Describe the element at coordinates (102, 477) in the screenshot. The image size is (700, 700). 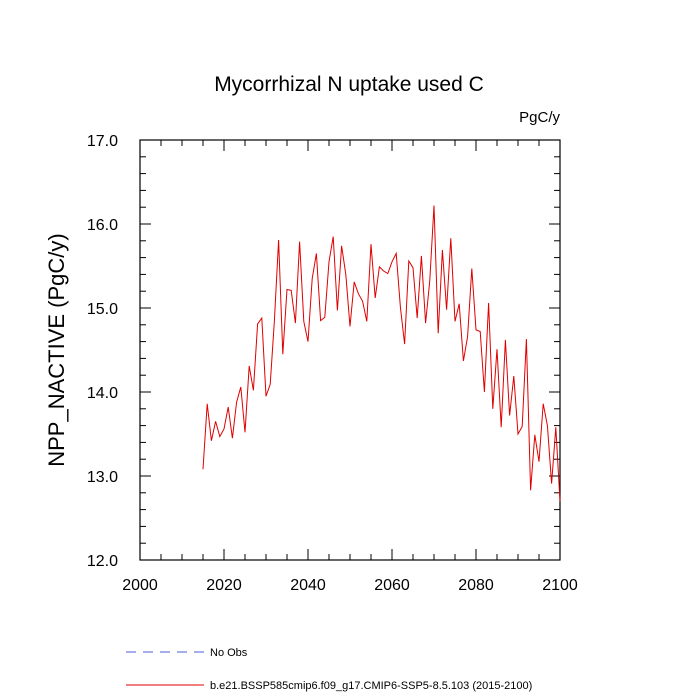
I see `y-tick-label: 13.0` at that location.